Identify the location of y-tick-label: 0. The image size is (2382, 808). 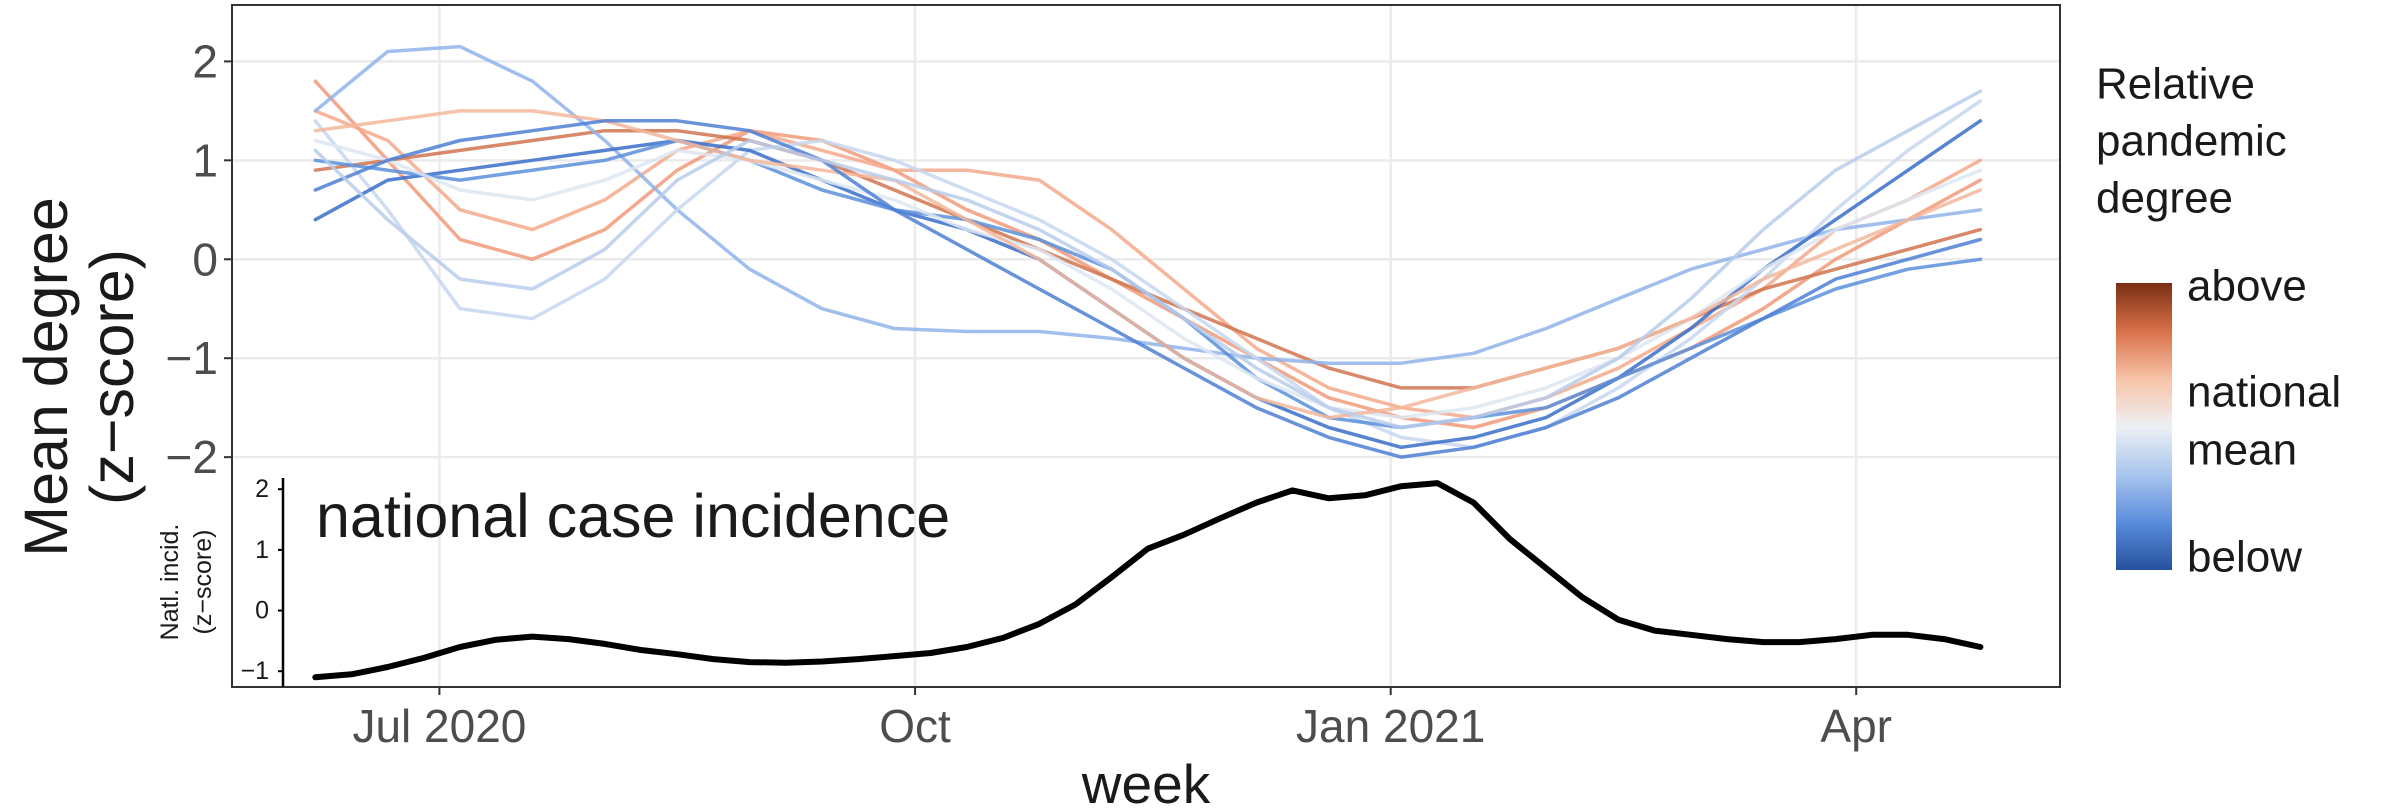
(205, 259).